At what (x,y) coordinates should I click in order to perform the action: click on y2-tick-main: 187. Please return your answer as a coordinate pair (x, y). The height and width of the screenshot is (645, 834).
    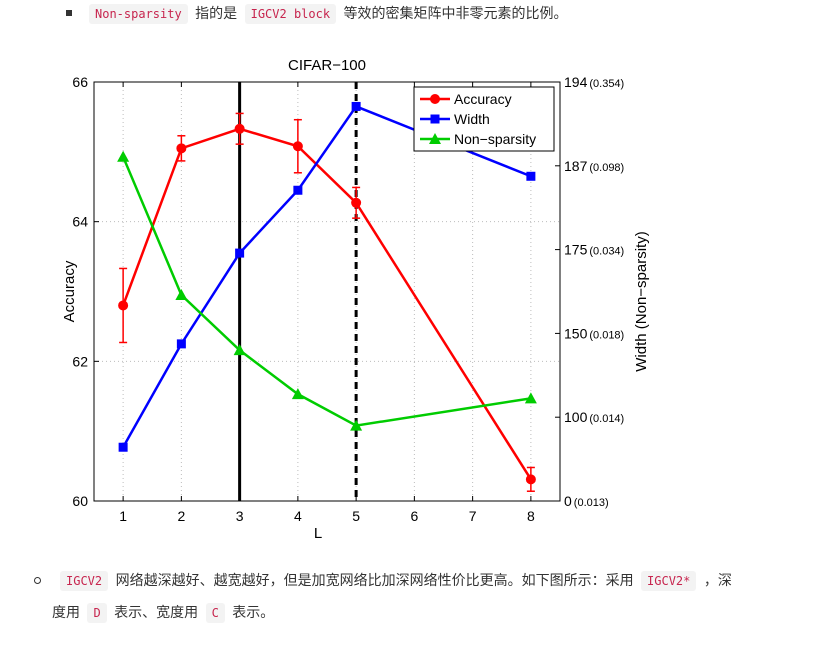
    Looking at the image, I should click on (576, 166).